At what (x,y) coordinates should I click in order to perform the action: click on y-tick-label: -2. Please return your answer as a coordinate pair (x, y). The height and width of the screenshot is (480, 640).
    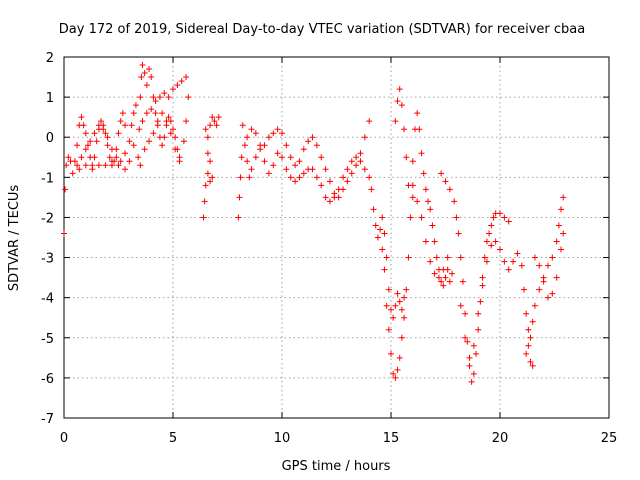
    Looking at the image, I should click on (47, 218).